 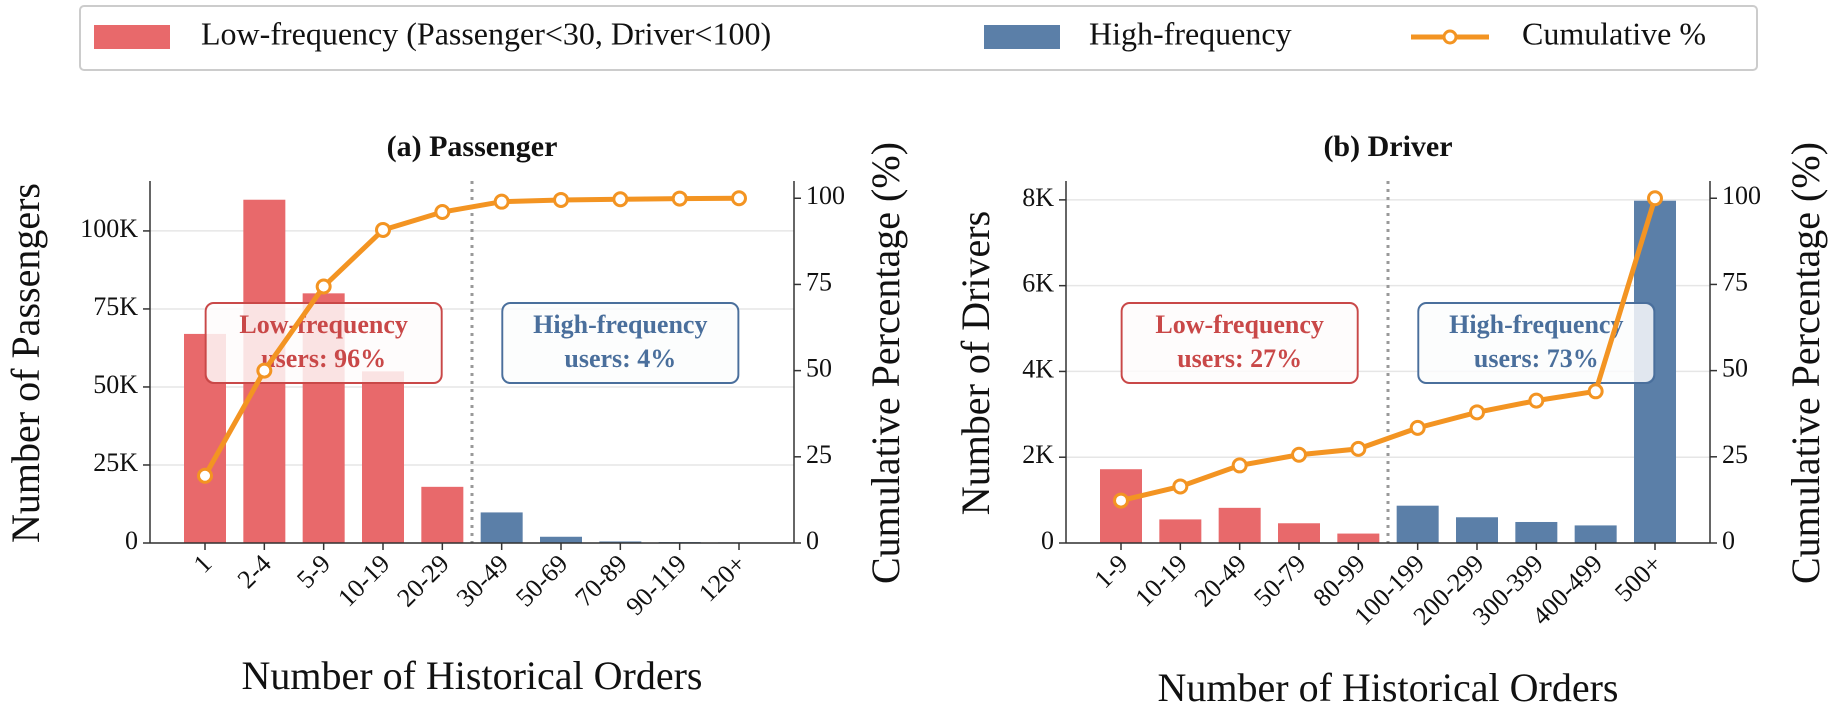 What do you see at coordinates (620, 358) in the screenshot?
I see `annotation-text: users: 4%` at bounding box center [620, 358].